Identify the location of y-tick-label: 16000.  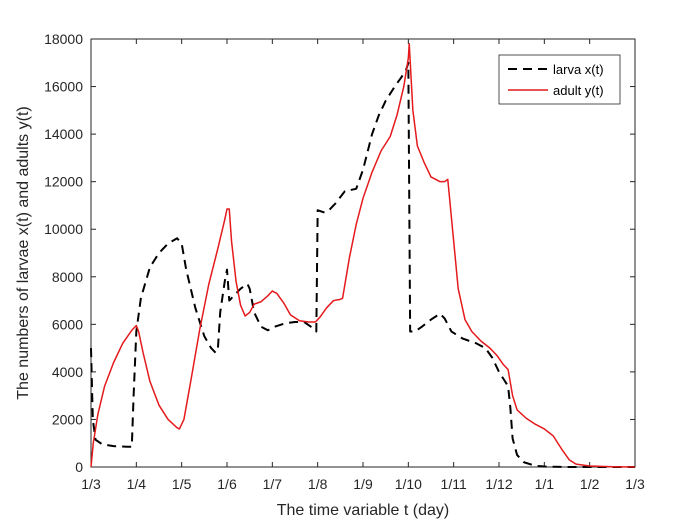
(63, 87).